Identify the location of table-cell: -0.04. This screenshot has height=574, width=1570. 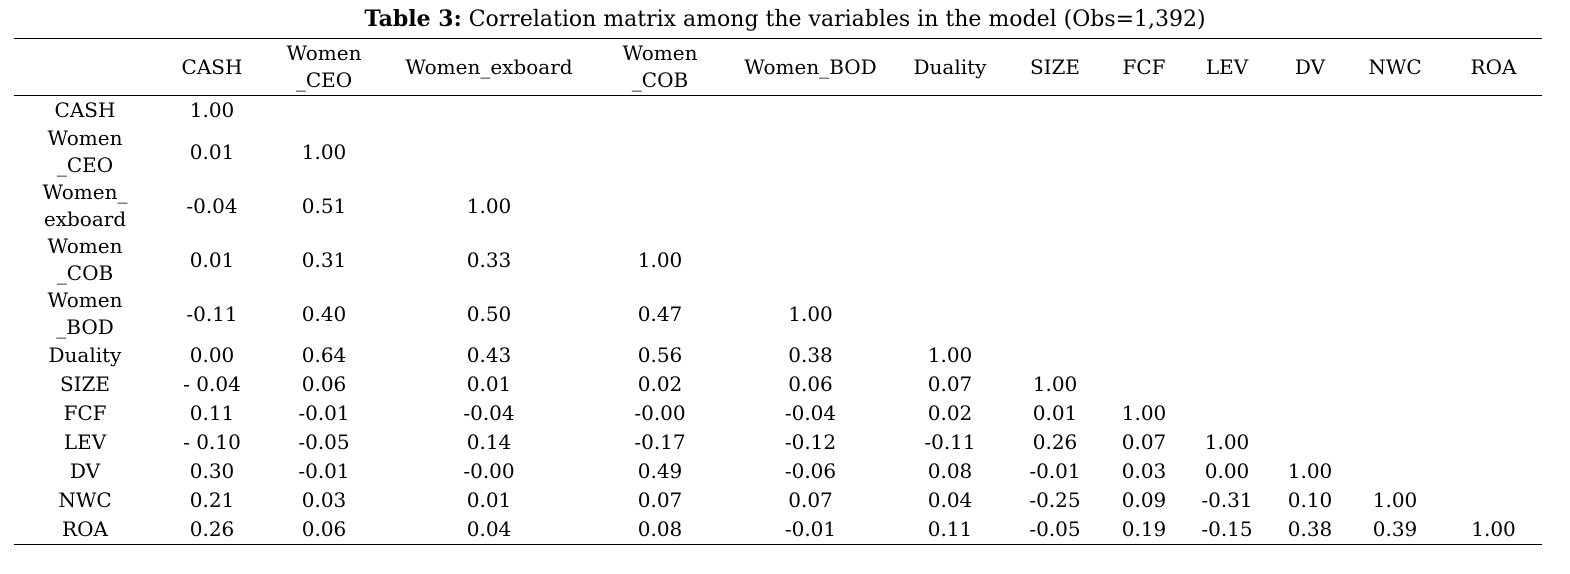
(489, 413).